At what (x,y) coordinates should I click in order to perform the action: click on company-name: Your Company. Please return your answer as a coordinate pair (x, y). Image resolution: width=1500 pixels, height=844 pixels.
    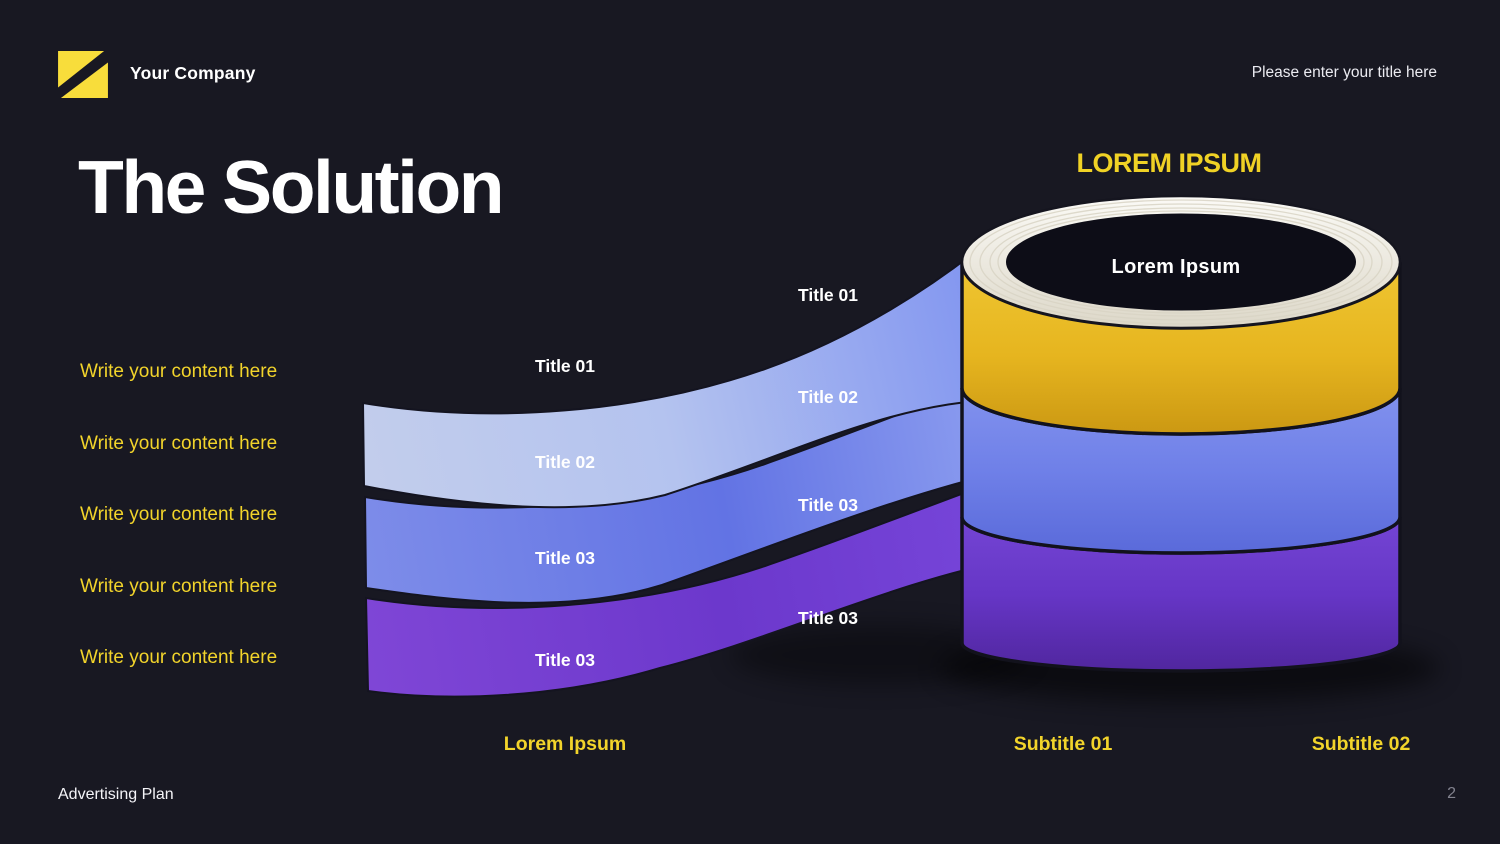
    Looking at the image, I should click on (193, 73).